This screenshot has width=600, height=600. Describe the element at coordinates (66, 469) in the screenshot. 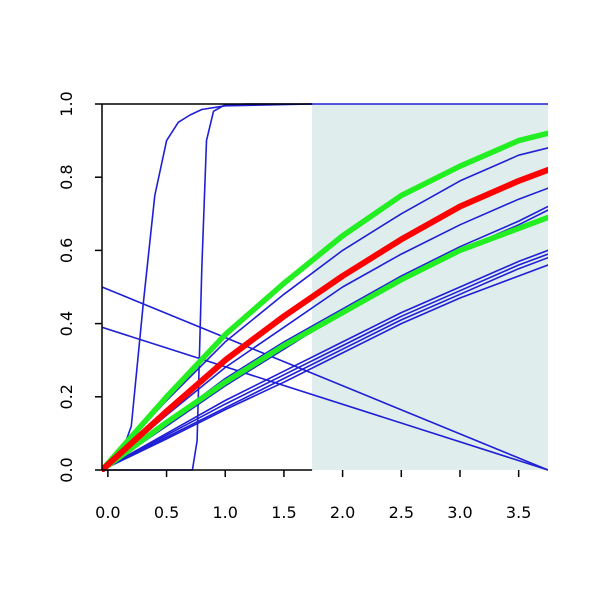

I see `y-tick-label: 0.0` at that location.